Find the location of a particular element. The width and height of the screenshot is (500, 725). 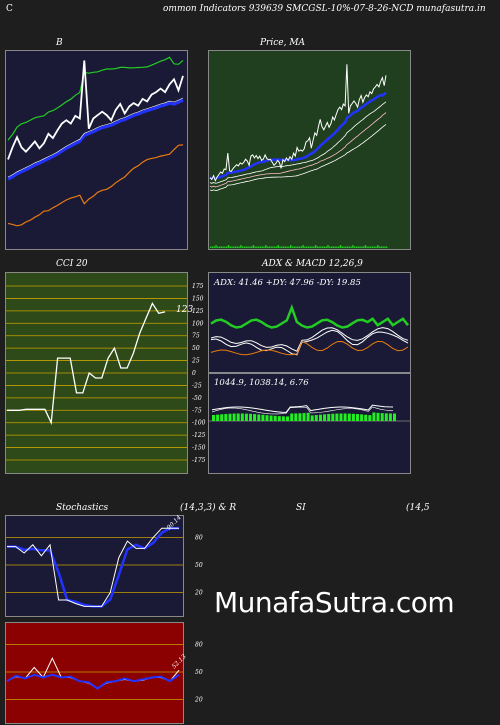

cci-tick-label: 25 is located at coordinates (195, 361).